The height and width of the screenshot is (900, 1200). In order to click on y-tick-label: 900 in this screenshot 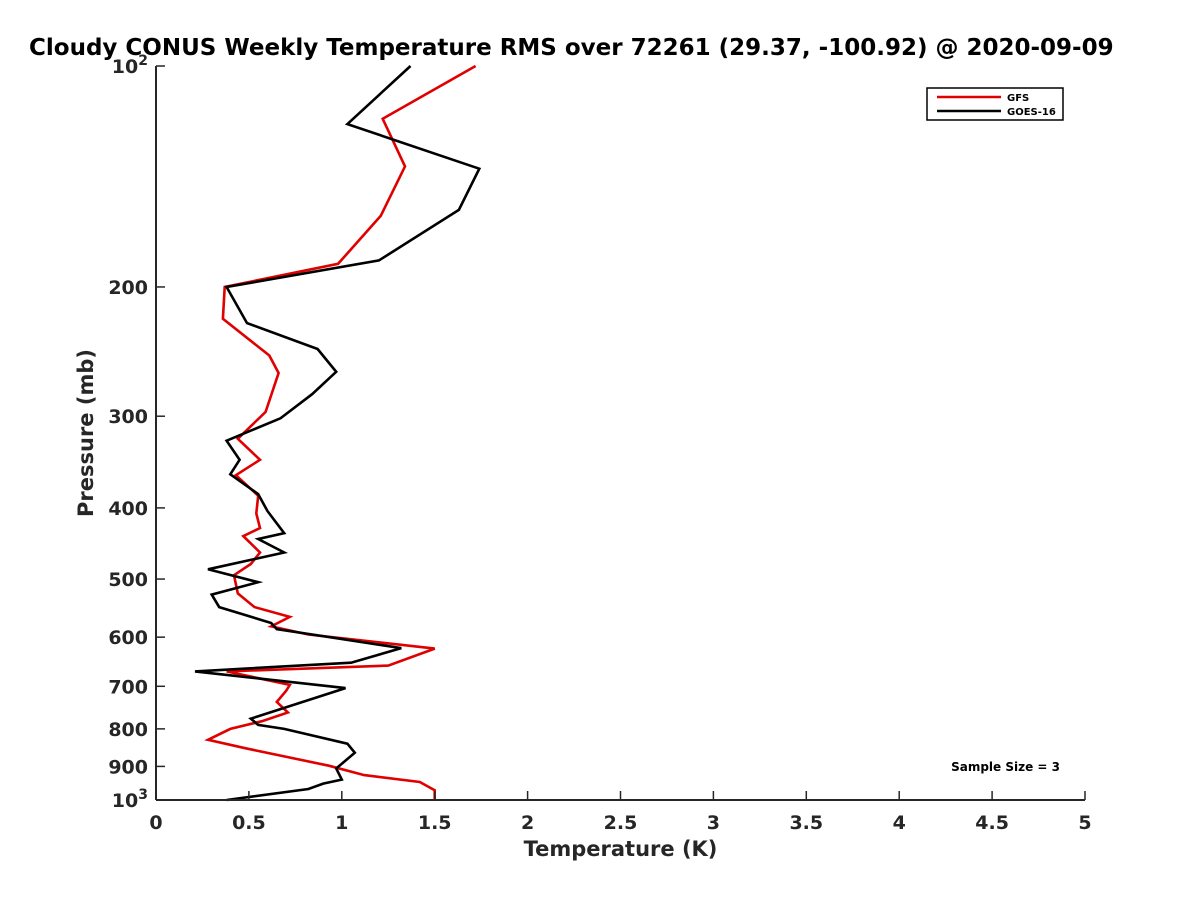, I will do `click(128, 767)`.